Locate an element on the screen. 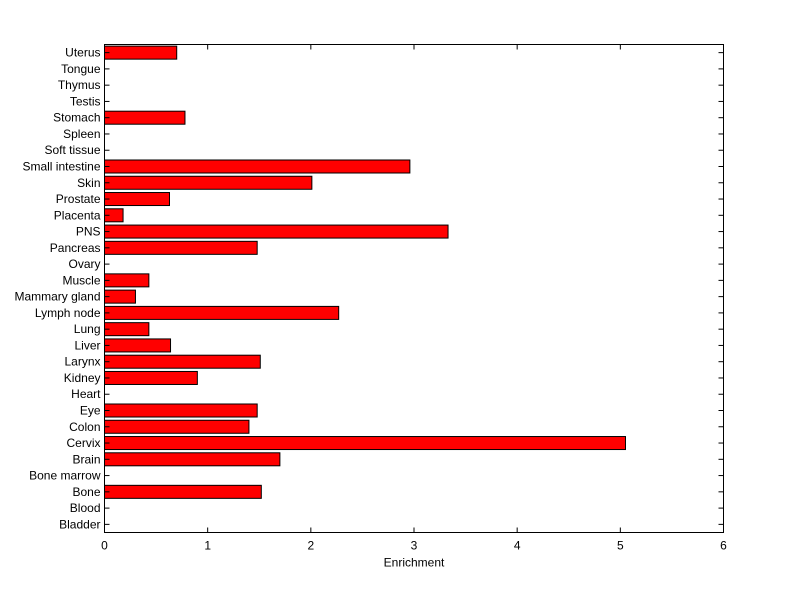  bar-muscle is located at coordinates (127, 280).